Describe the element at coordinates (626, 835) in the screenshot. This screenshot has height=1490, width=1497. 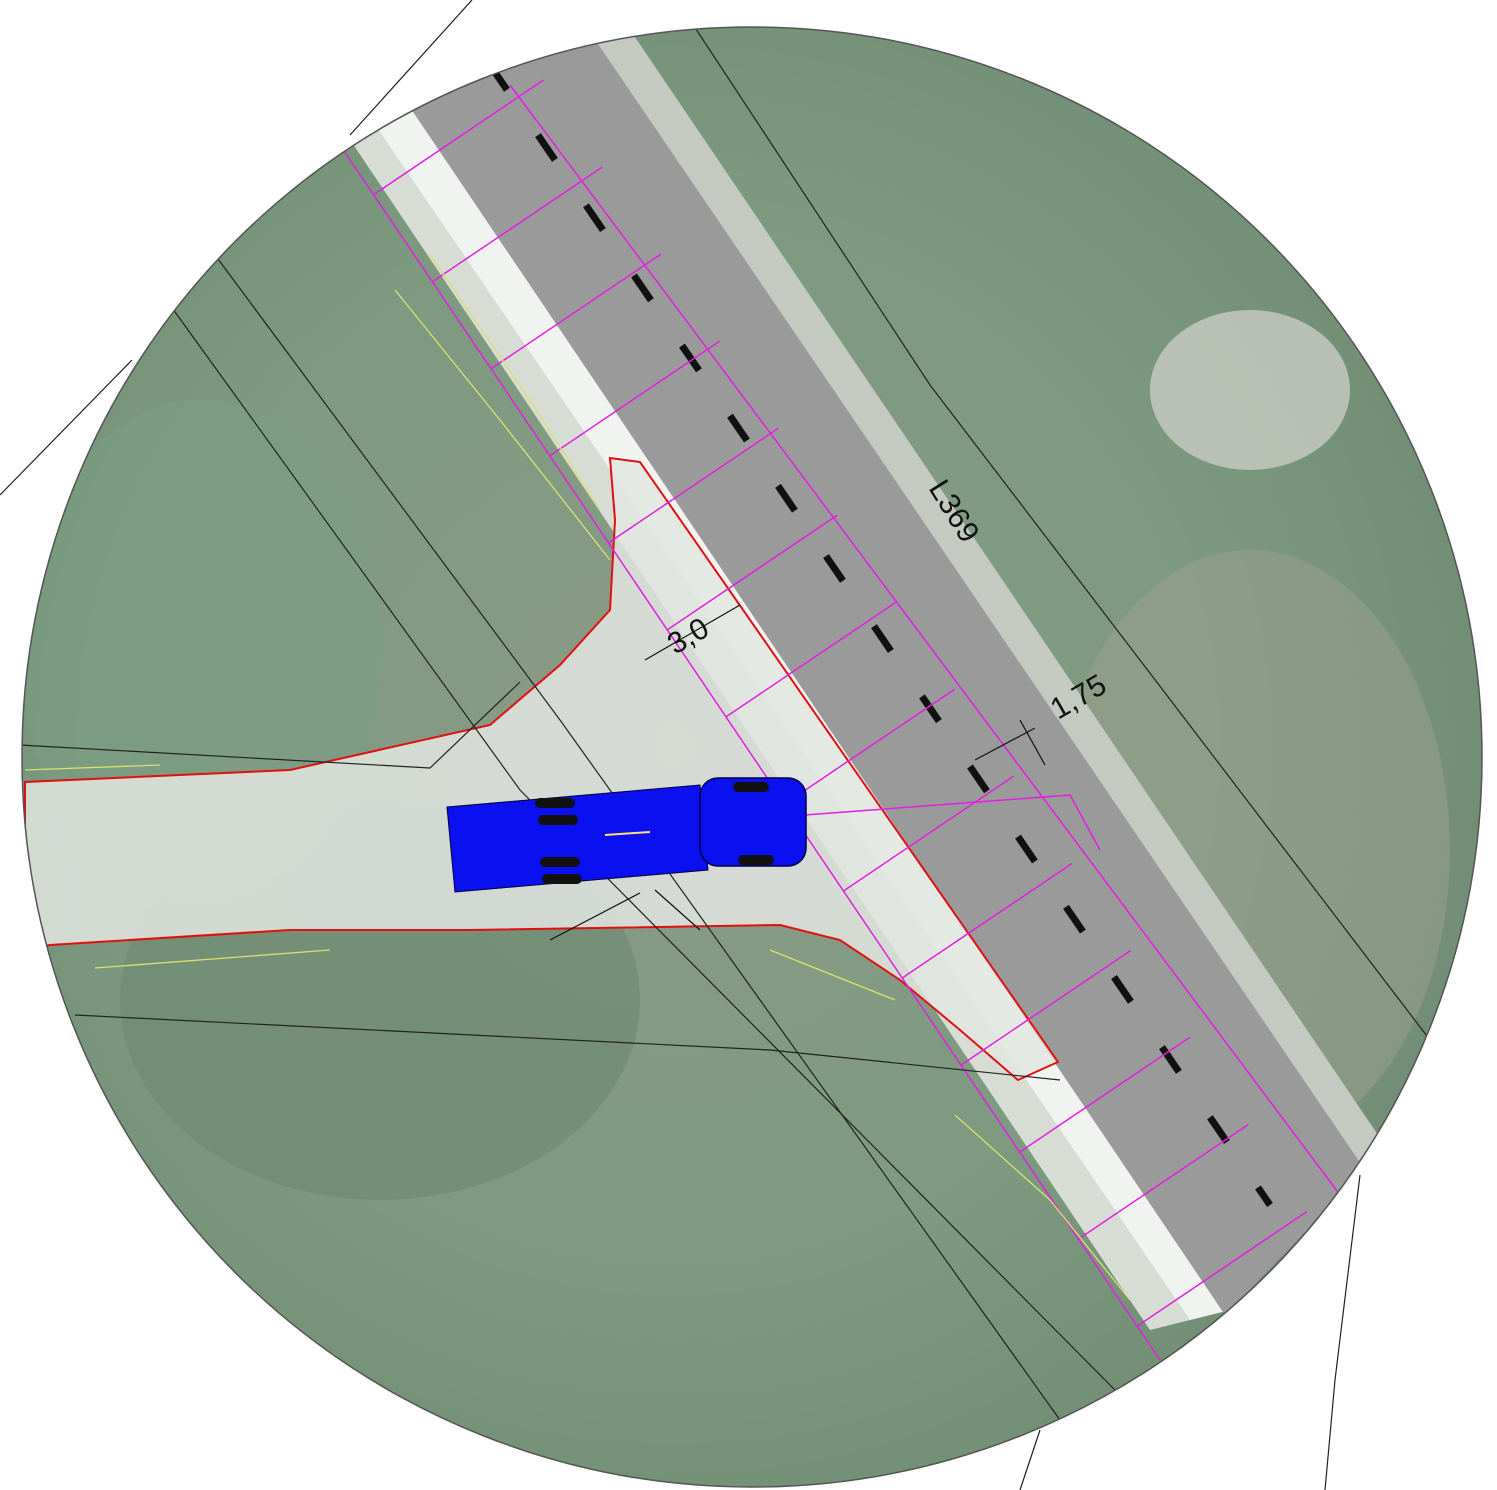
I see `truck` at that location.